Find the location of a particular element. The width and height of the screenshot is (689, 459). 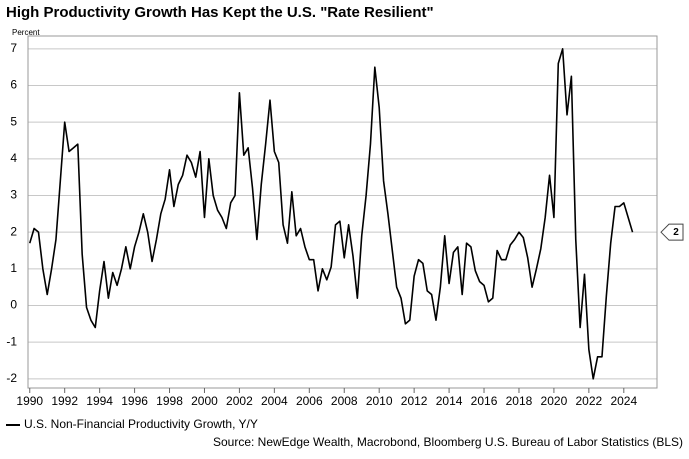

x-tick-label: 1990 is located at coordinates (29, 401).